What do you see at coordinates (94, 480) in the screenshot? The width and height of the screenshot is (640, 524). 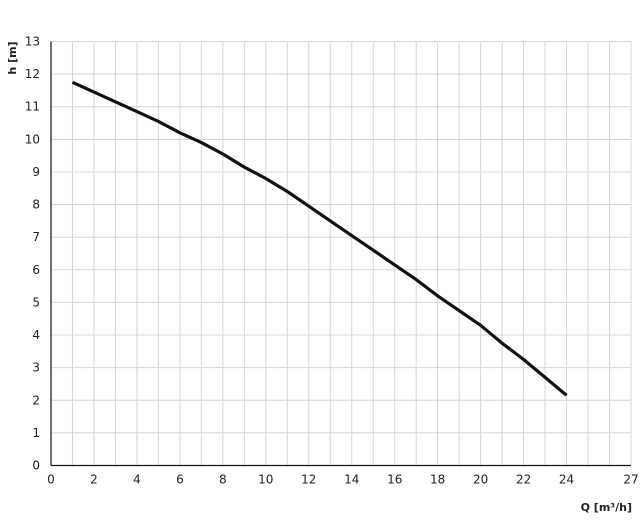 I see `x-tick-label: 2` at bounding box center [94, 480].